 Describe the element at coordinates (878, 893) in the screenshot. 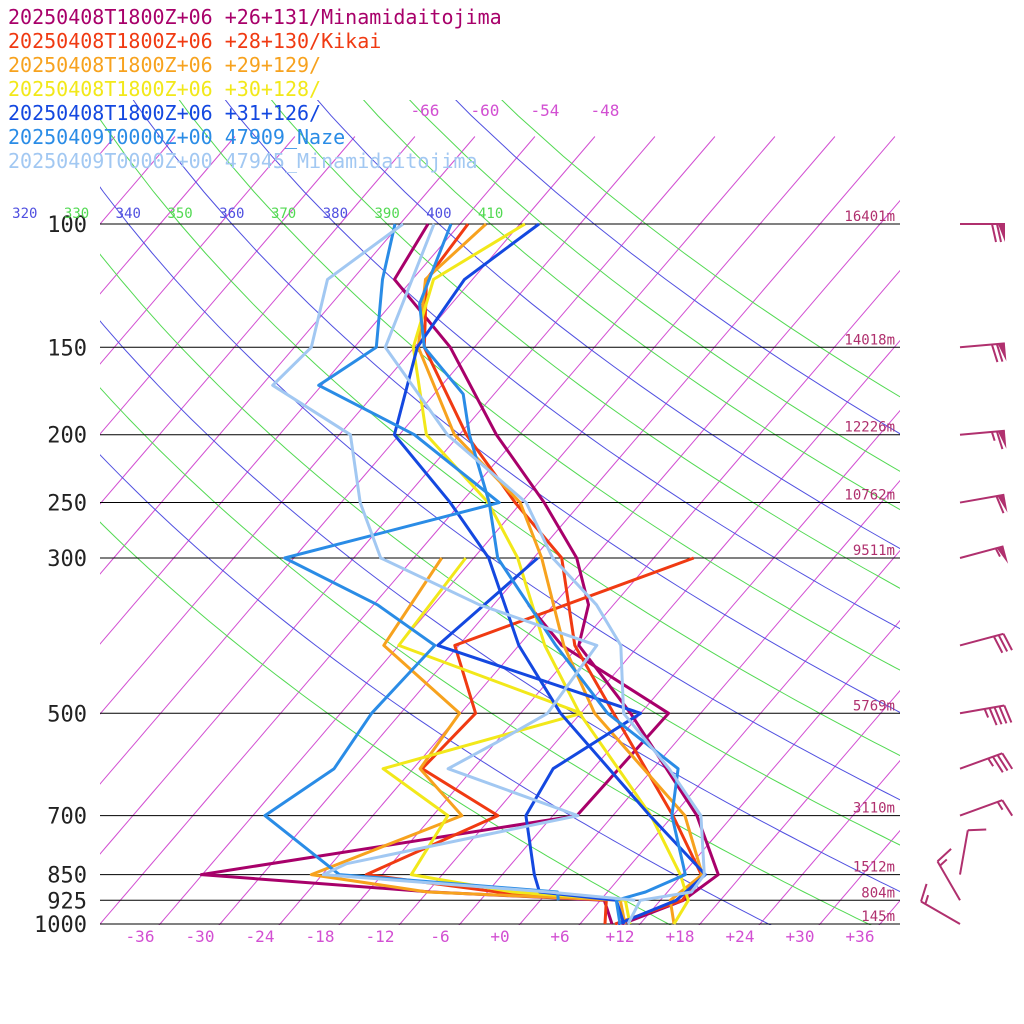

I see `height-label: 804m` at that location.